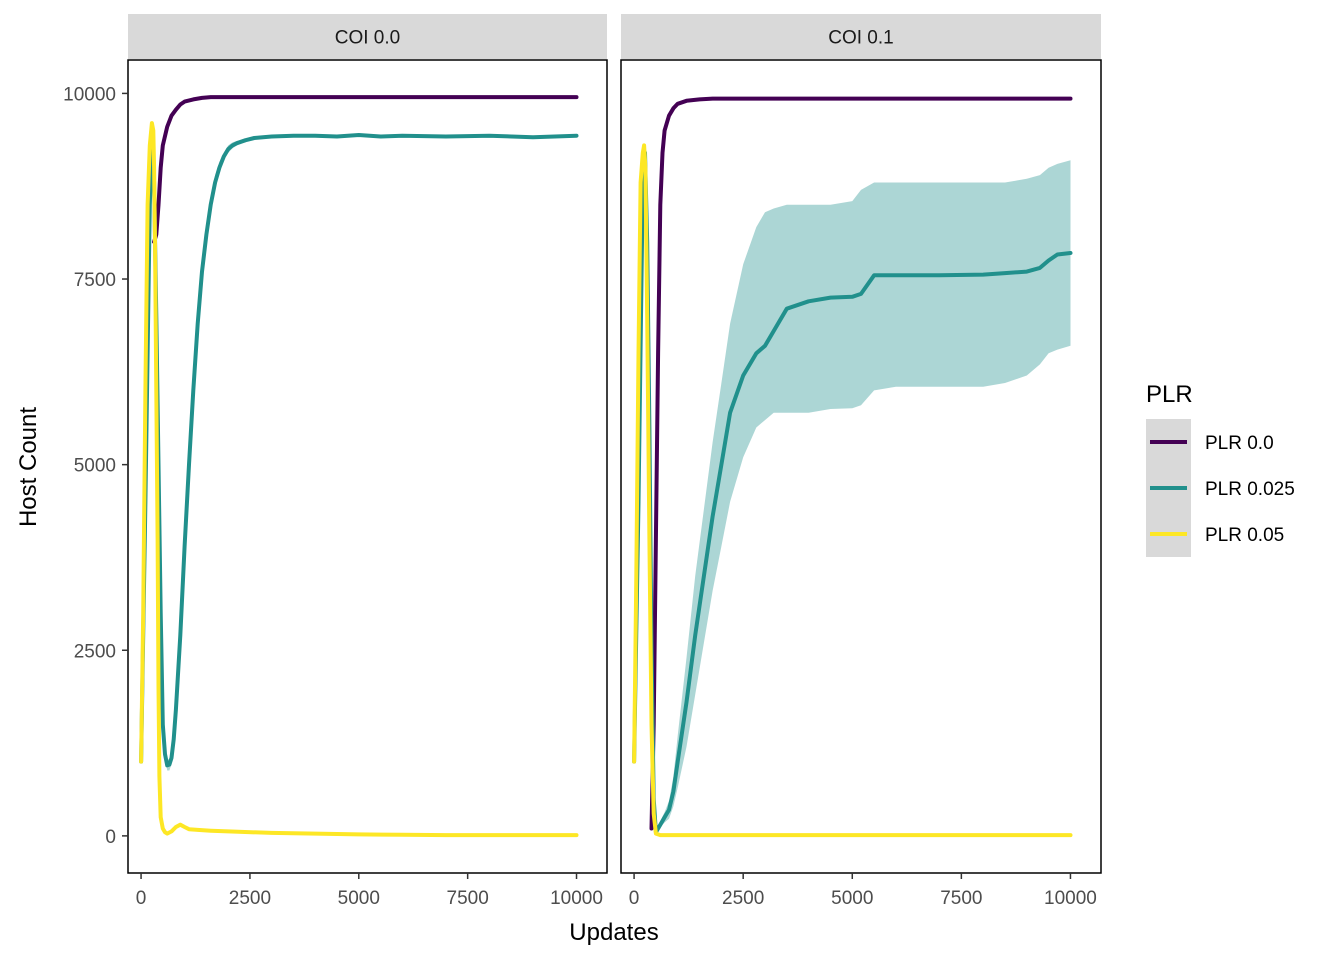  What do you see at coordinates (1220, 469) in the screenshot?
I see `legend: PLR PLR 0.0 PLR 0.025 PLR 0.05` at bounding box center [1220, 469].